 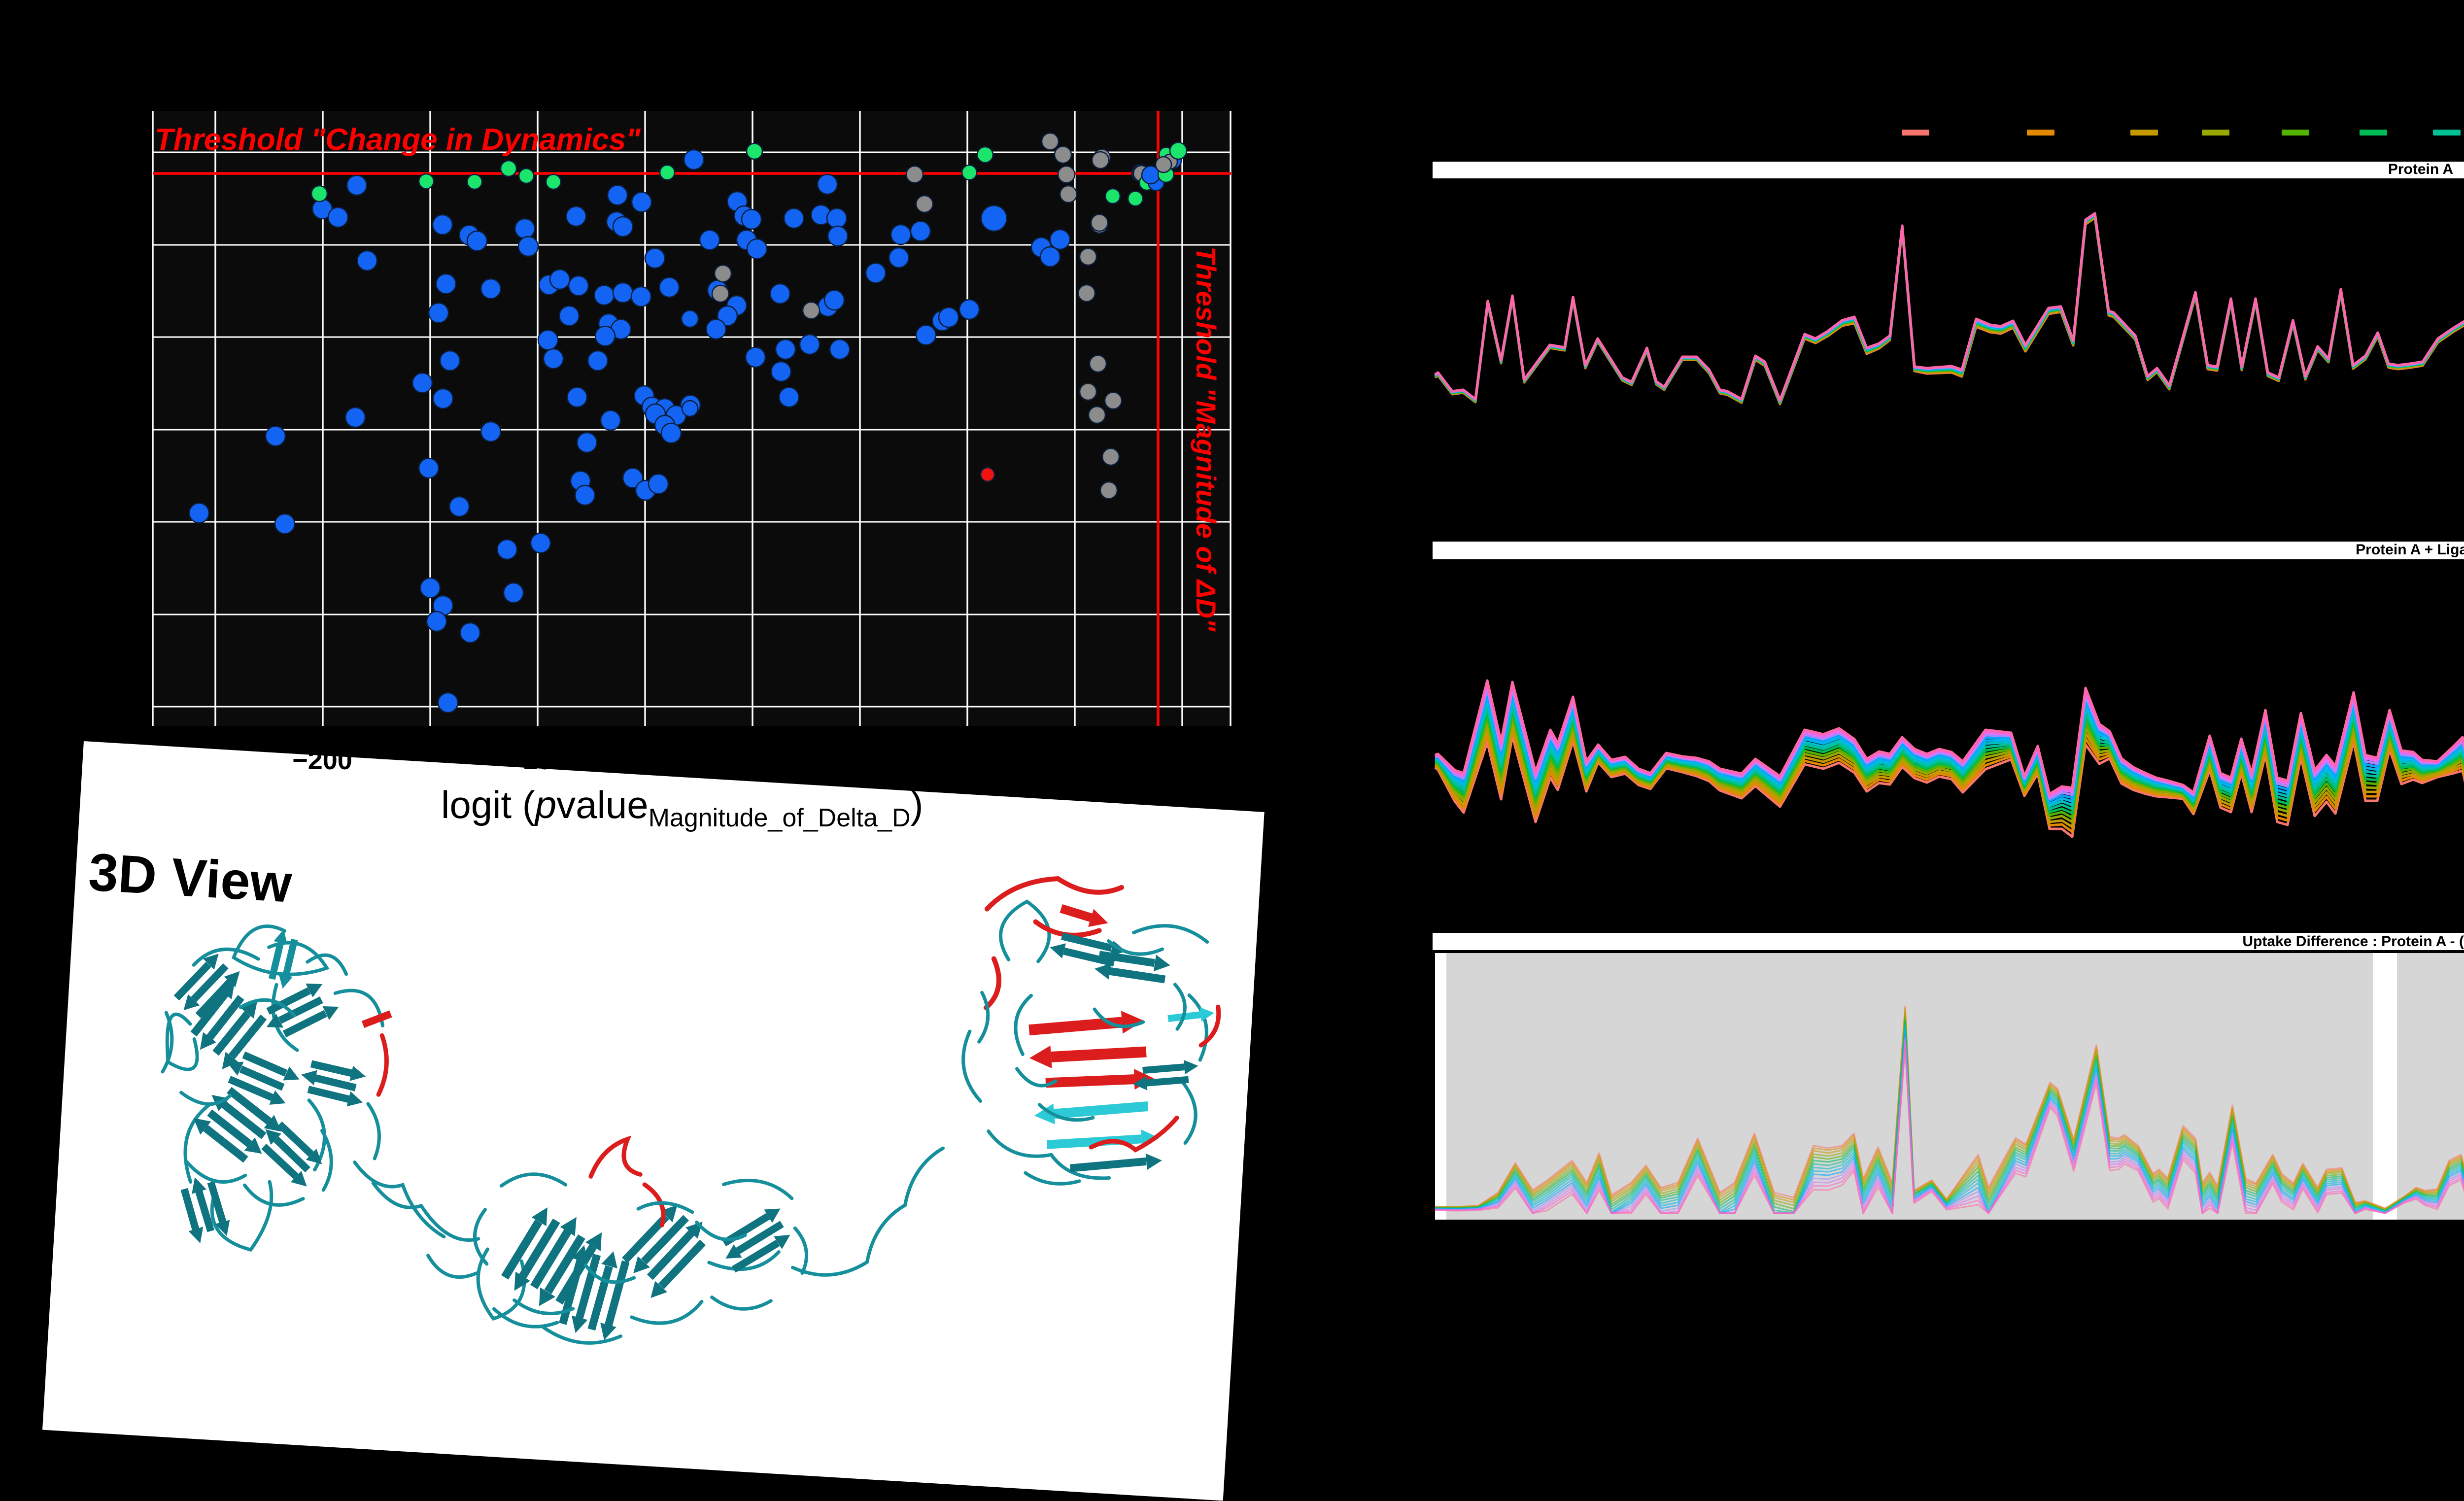 I want to click on svg-text: −200, so click(x=322, y=760).